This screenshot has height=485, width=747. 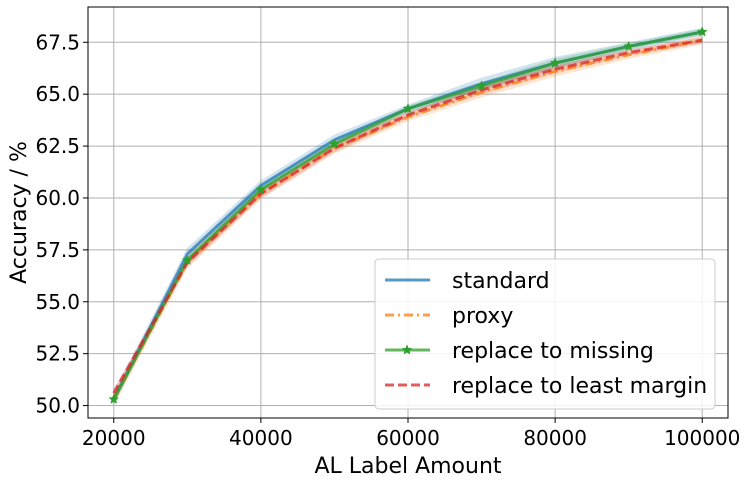 I want to click on x-tick-label: 40000, so click(x=261, y=438).